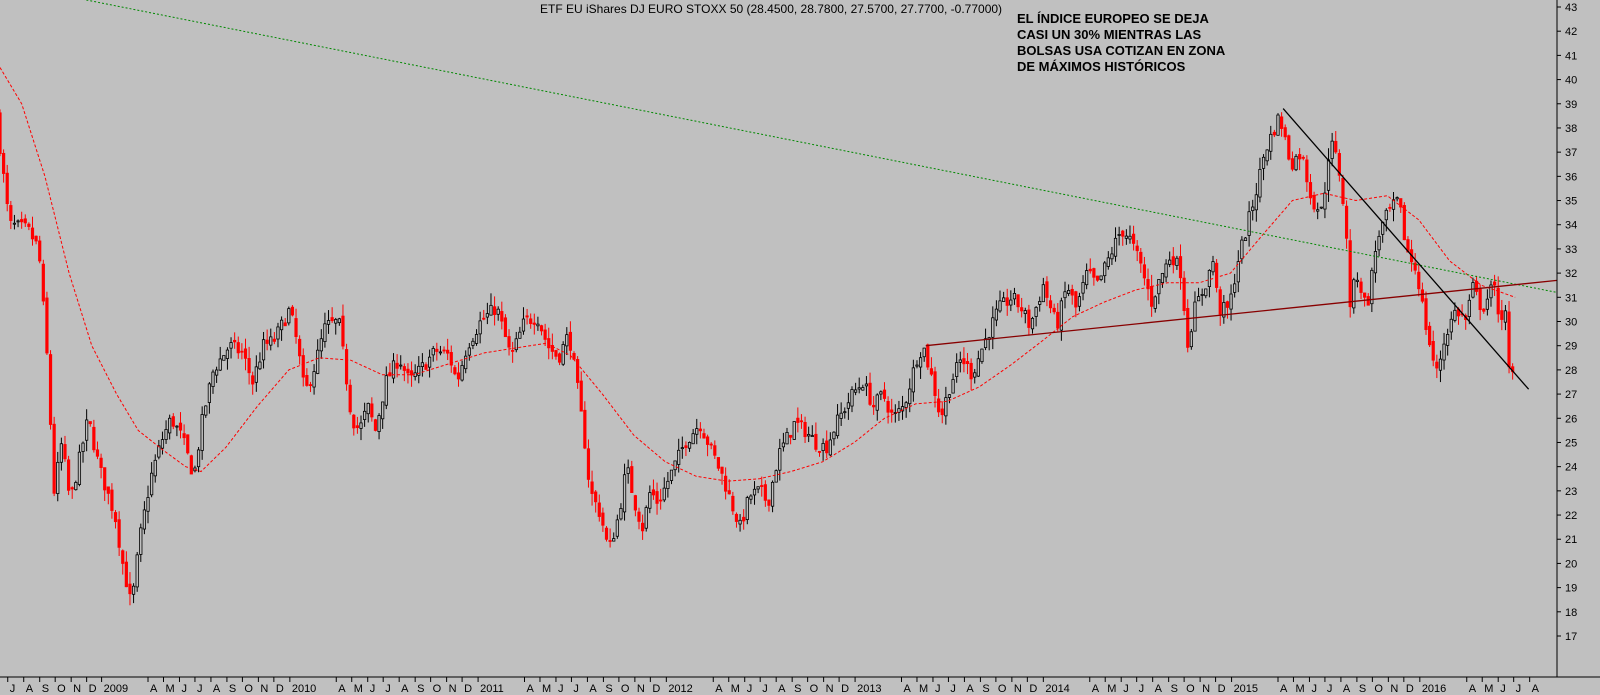 This screenshot has width=1600, height=695. Describe the element at coordinates (1571, 298) in the screenshot. I see `y-tick-label: 31` at that location.